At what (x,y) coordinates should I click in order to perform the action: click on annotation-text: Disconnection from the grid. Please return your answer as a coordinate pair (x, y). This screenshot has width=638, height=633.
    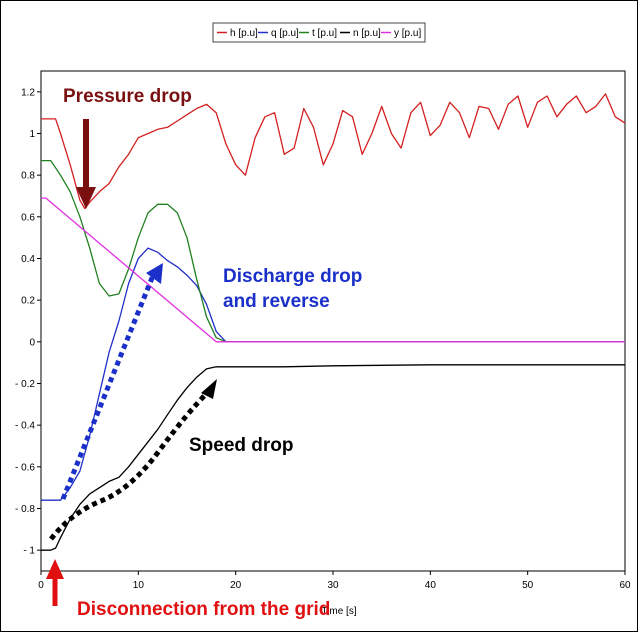
    Looking at the image, I should click on (203, 609).